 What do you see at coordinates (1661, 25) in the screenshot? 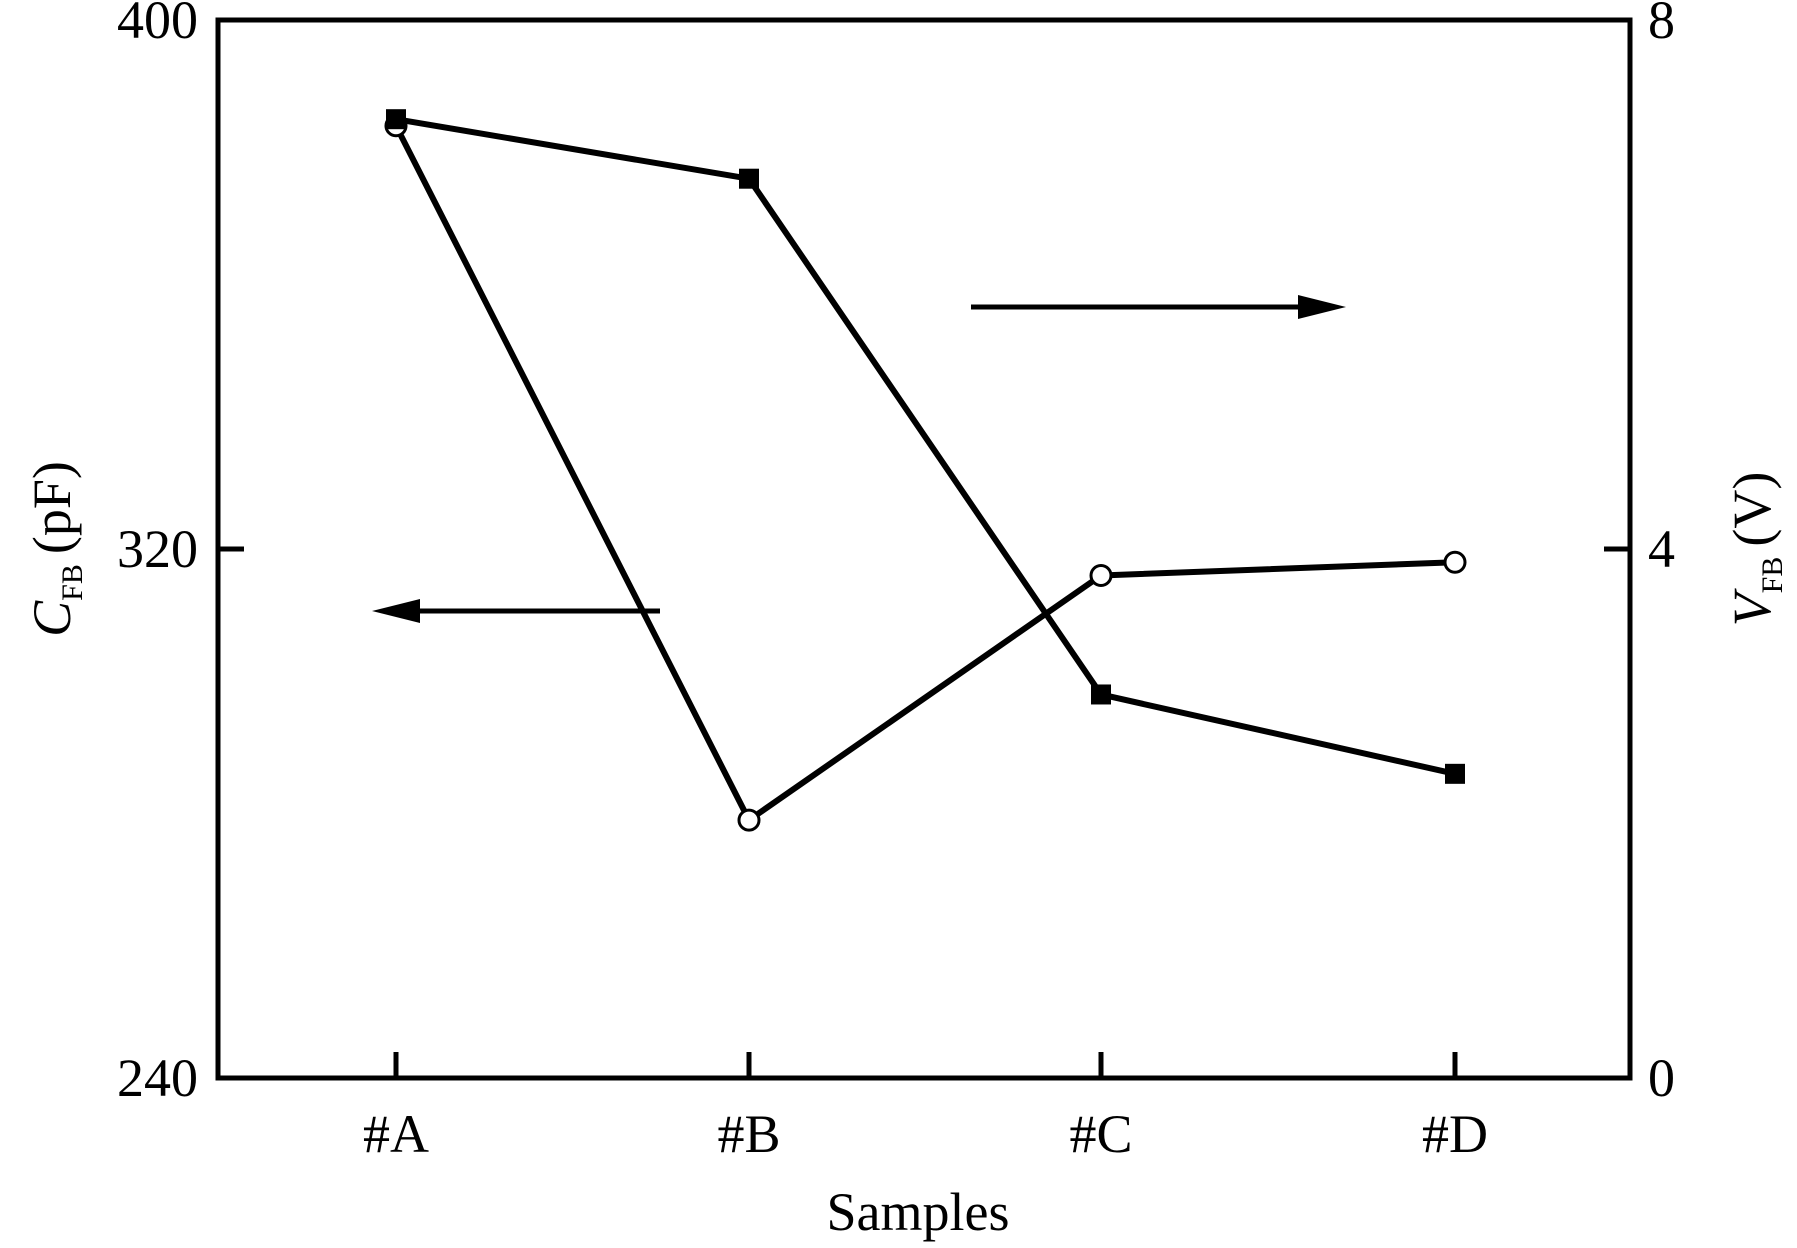
I see `right-tick-label: 8` at bounding box center [1661, 25].